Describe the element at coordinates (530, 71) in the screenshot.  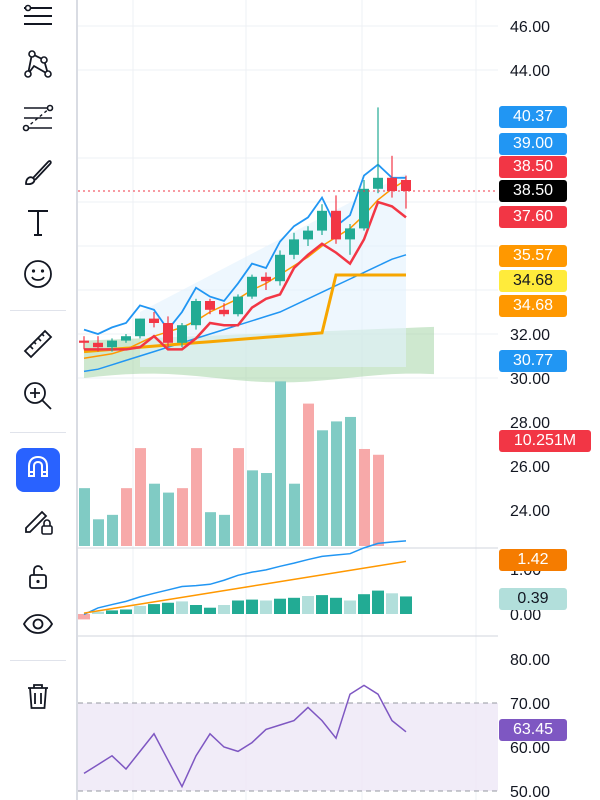
I see `price-axis-tick: 44.00` at that location.